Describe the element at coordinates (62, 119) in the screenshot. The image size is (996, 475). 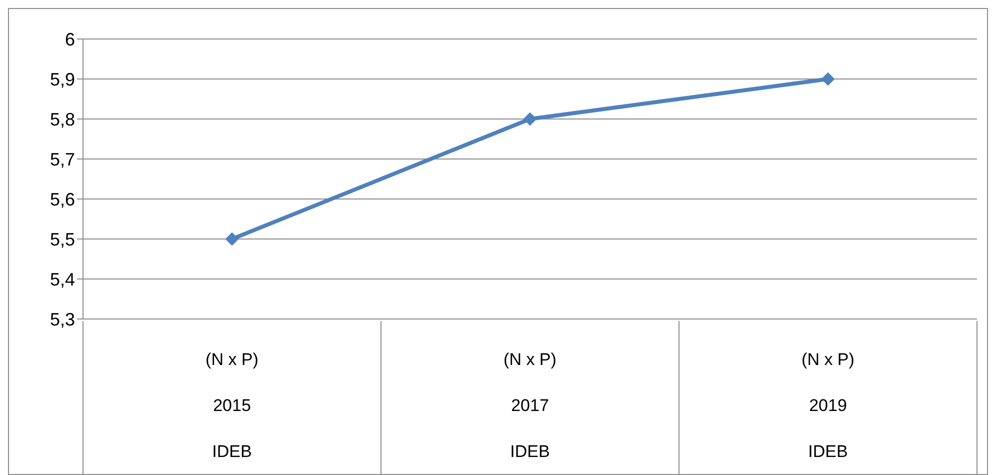
I see `y-tick-label: 5,8` at that location.